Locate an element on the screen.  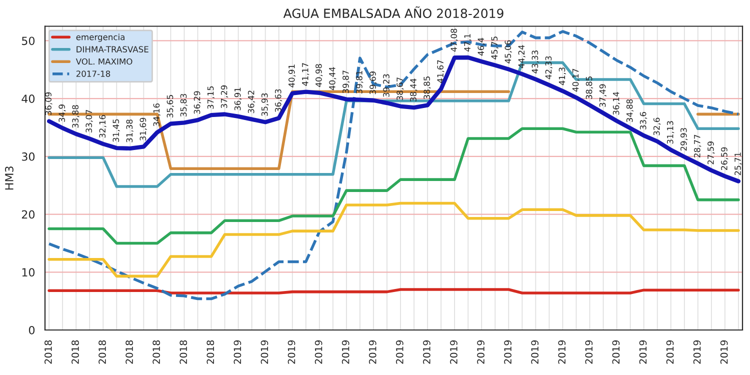
data-label: 37,15 is located at coordinates (211, 97).